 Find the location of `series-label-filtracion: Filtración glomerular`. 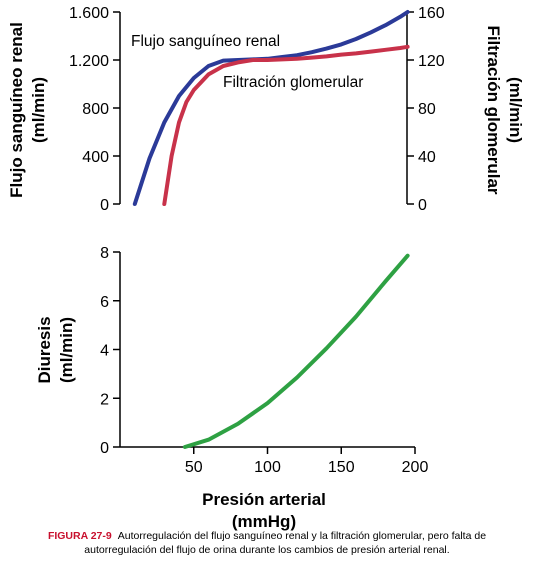

series-label-filtracion: Filtración glomerular is located at coordinates (293, 82).